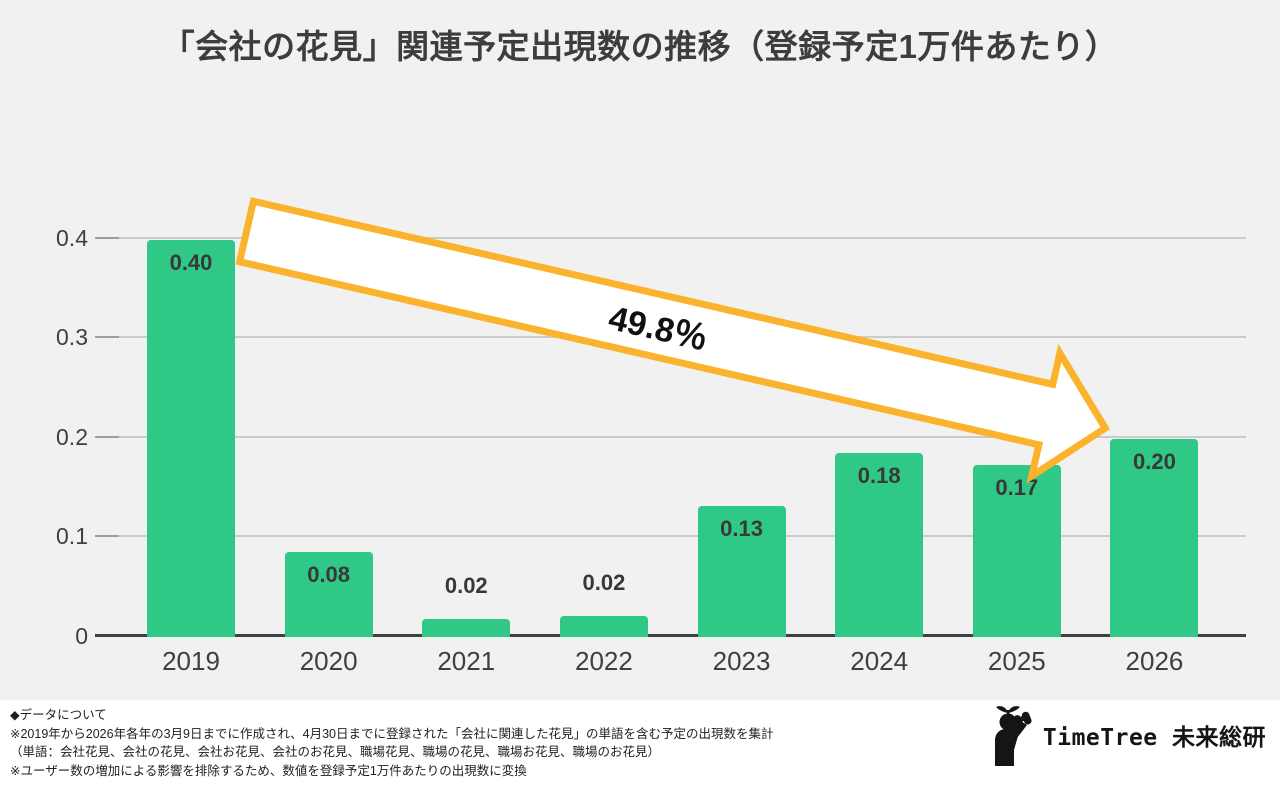  What do you see at coordinates (191, 661) in the screenshot?
I see `x-axis-label-2019: 2019` at bounding box center [191, 661].